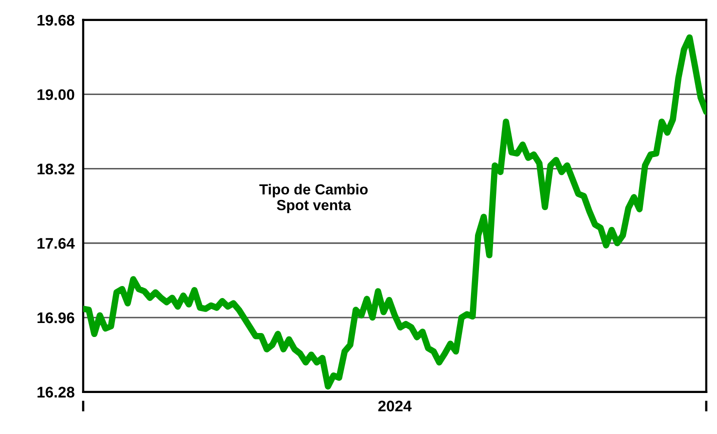 Image resolution: width=717 pixels, height=434 pixels. I want to click on x-tick-label: 2024, so click(395, 406).